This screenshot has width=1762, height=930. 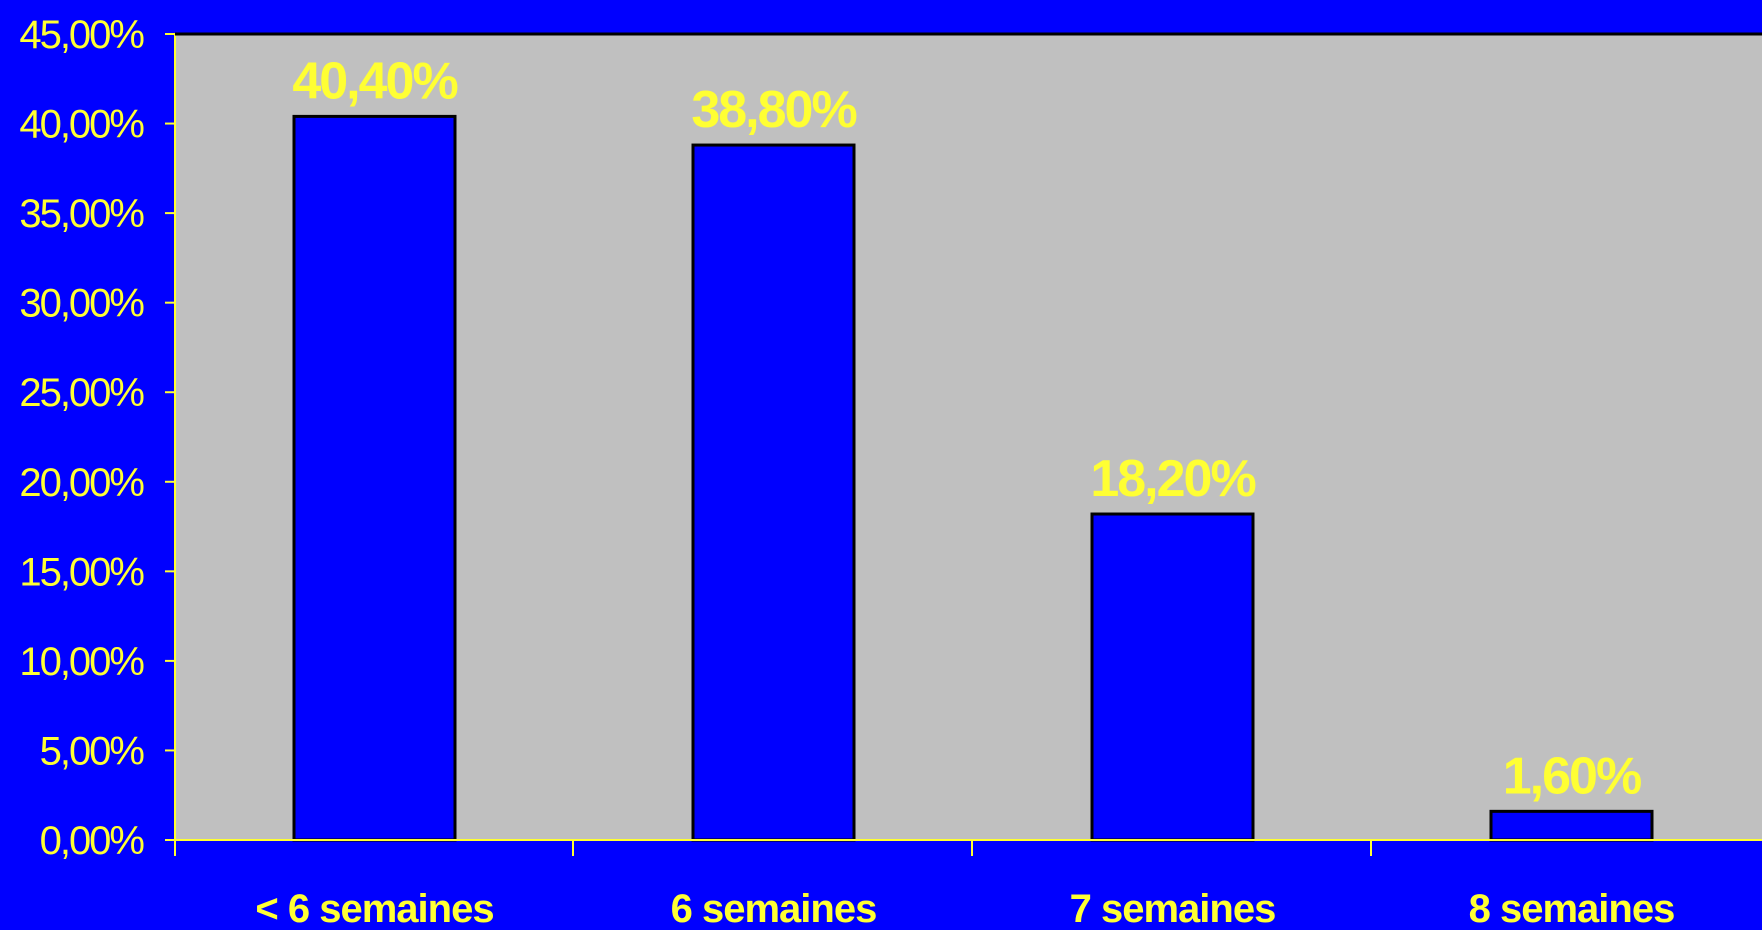 What do you see at coordinates (1172, 479) in the screenshot?
I see `data-label: 18,20%` at bounding box center [1172, 479].